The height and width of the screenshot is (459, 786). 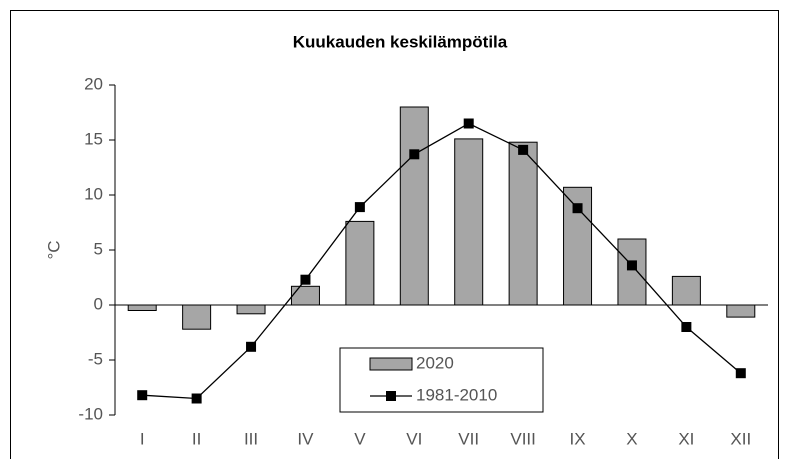 What do you see at coordinates (90, 413) in the screenshot?
I see `y-tick-label: -10` at bounding box center [90, 413].